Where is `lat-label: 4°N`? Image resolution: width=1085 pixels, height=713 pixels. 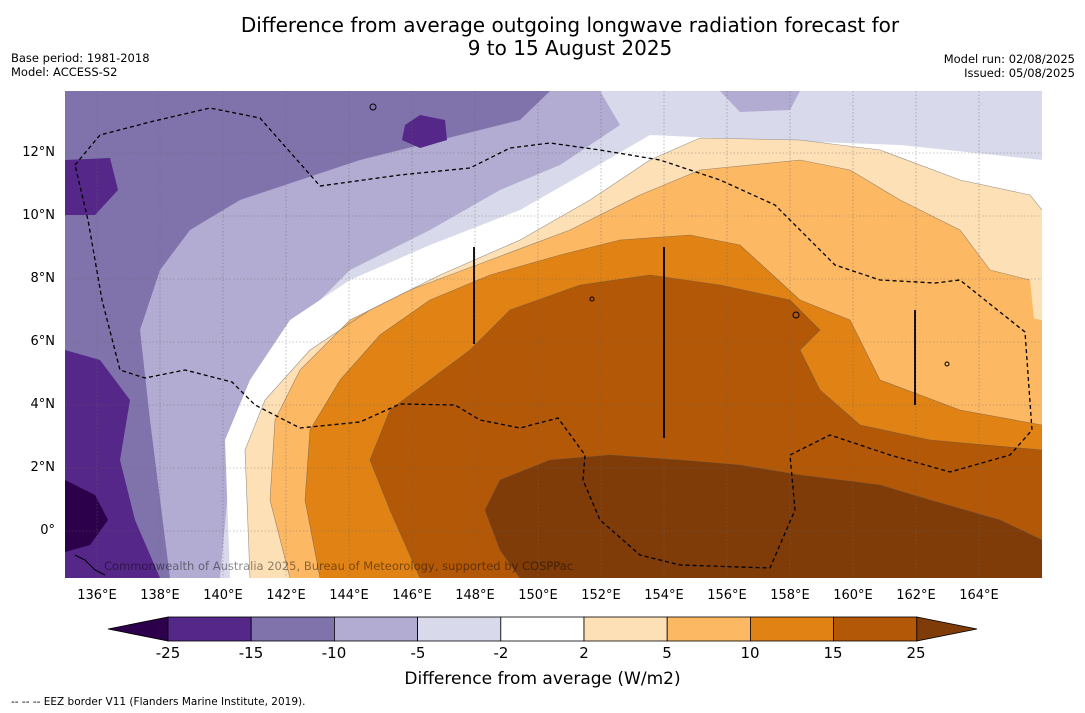 lat-label: 4°N is located at coordinates (43, 404).